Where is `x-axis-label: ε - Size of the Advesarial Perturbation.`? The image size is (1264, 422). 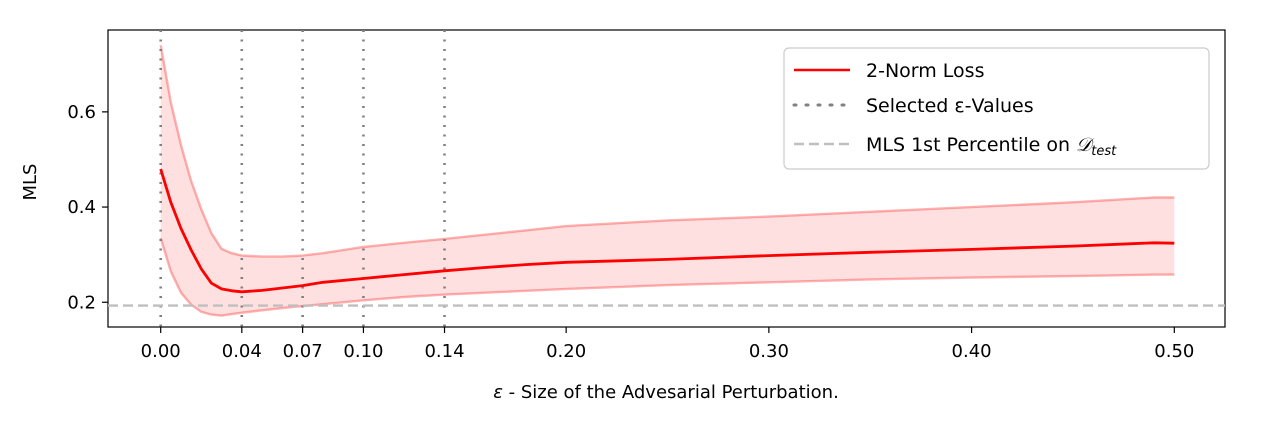 x-axis-label: ε - Size of the Advesarial Perturbation. is located at coordinates (666, 392).